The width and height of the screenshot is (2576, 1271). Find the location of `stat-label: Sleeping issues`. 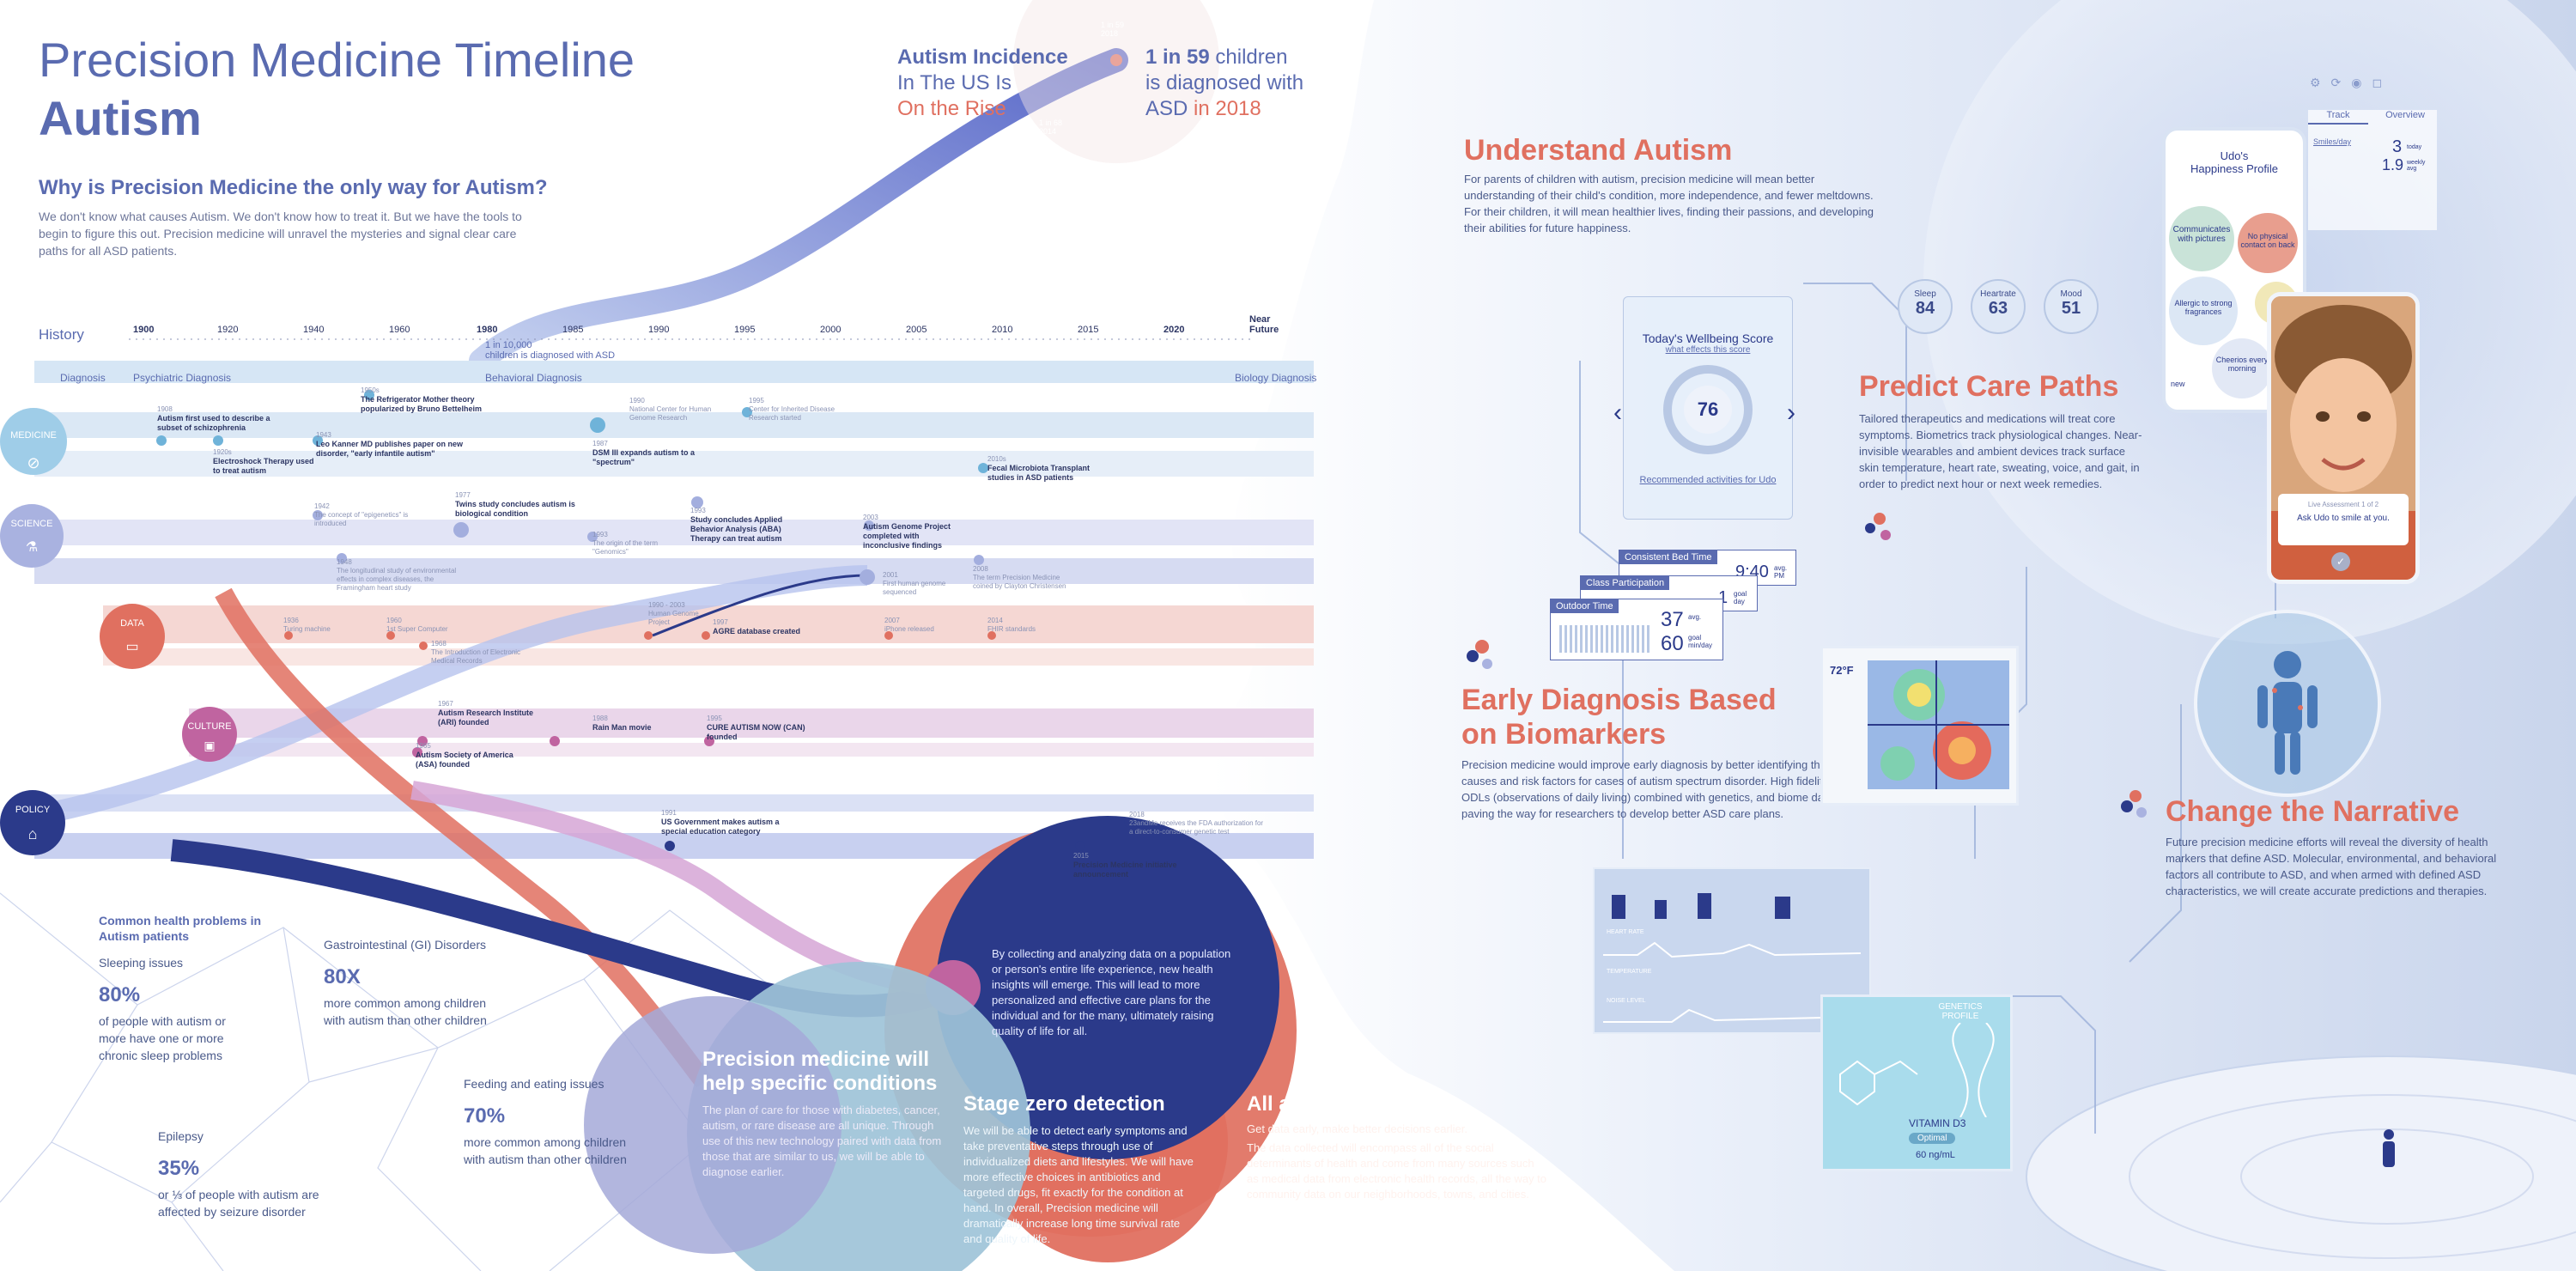

stat-label: Sleeping issues is located at coordinates (142, 963).